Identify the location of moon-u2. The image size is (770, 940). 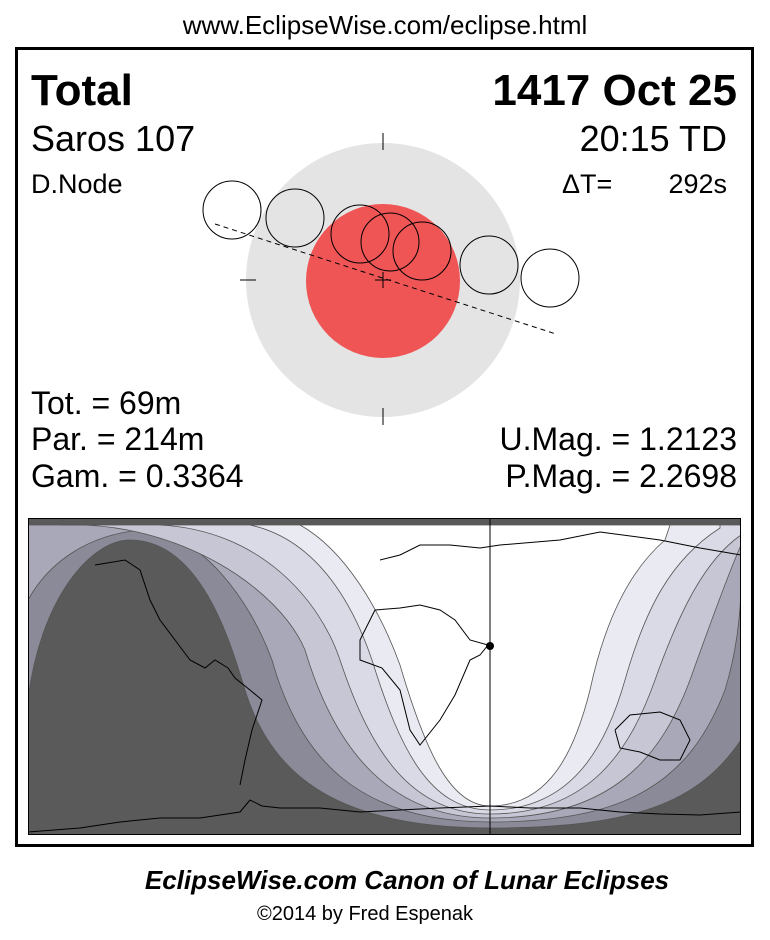
(360, 234).